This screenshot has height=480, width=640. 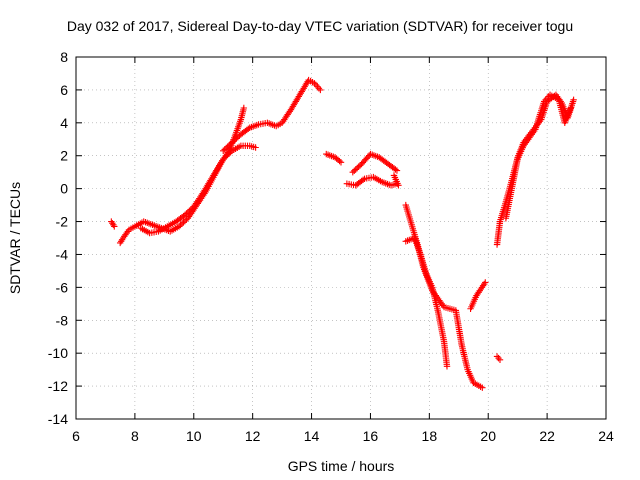 I want to click on y-tick-label: 6, so click(x=64, y=90).